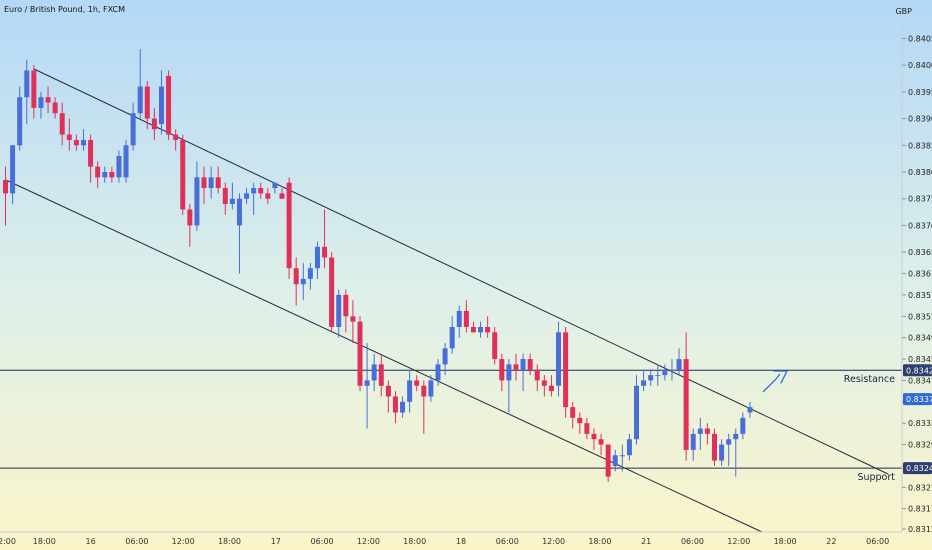 This screenshot has height=550, width=932. I want to click on price-tick-label: 0.83290, so click(920, 445).